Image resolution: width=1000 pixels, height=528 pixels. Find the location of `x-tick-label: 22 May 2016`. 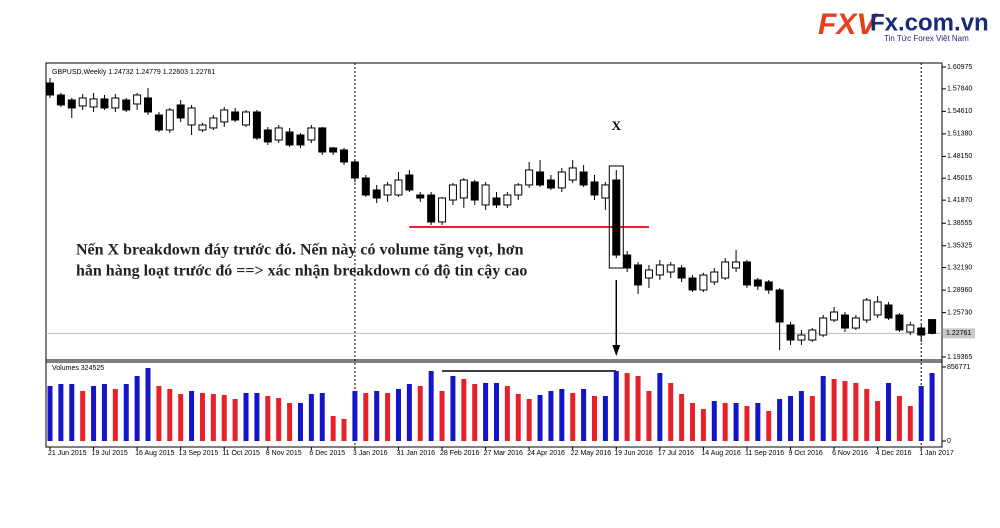

x-tick-label: 22 May 2016 is located at coordinates (591, 453).